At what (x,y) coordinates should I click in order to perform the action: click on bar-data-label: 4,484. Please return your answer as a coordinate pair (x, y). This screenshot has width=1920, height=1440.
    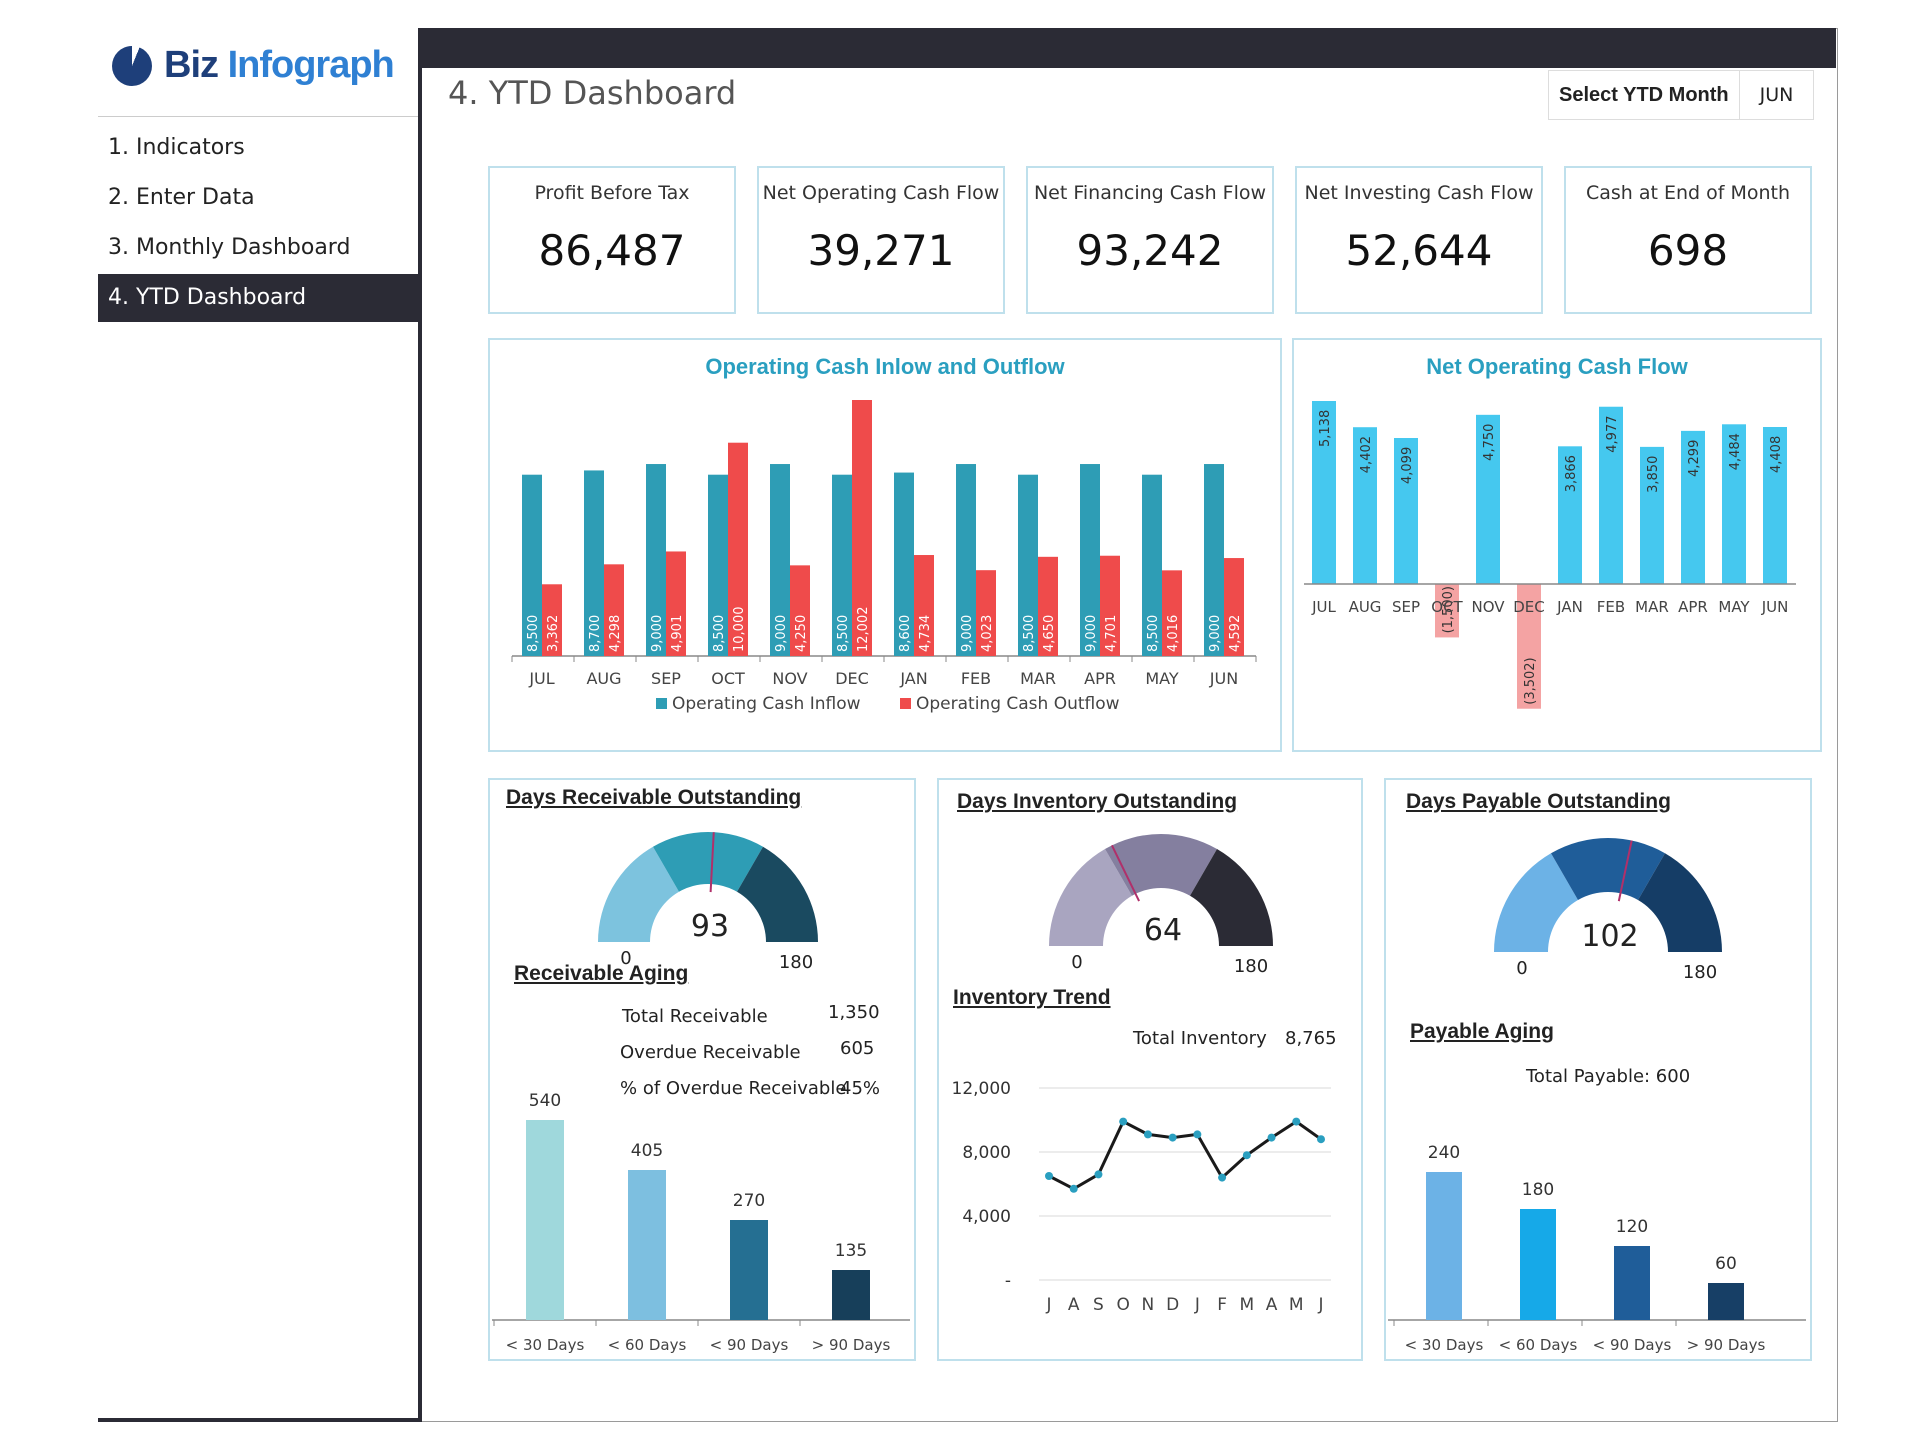
    Looking at the image, I should click on (1735, 451).